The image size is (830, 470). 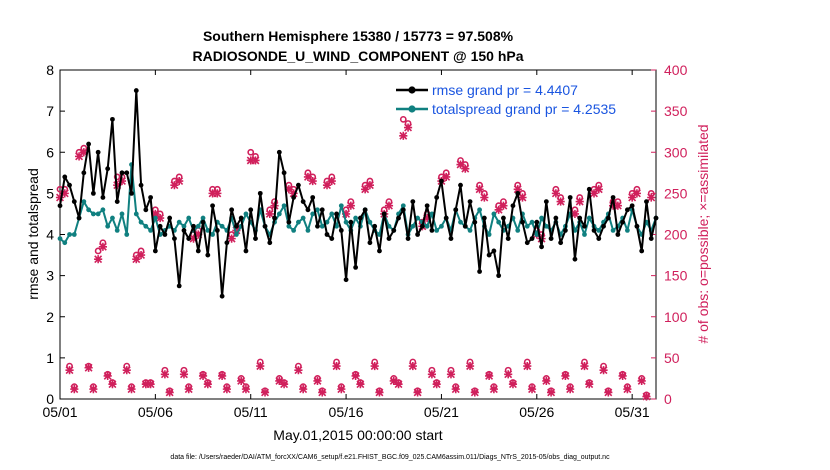 I want to click on y-right-tick-label: 400, so click(x=676, y=70).